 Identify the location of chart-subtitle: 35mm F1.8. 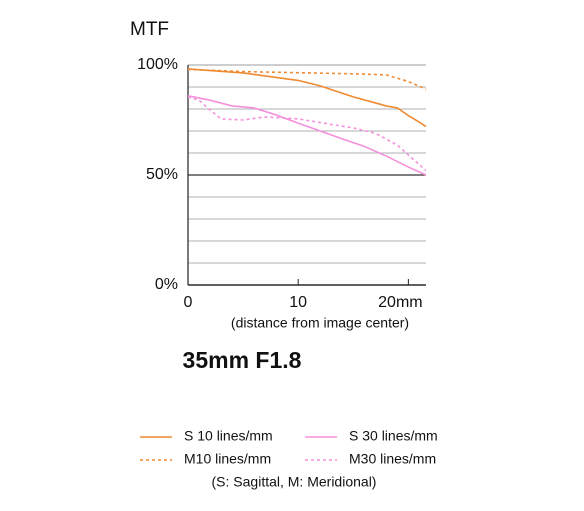
(242, 360).